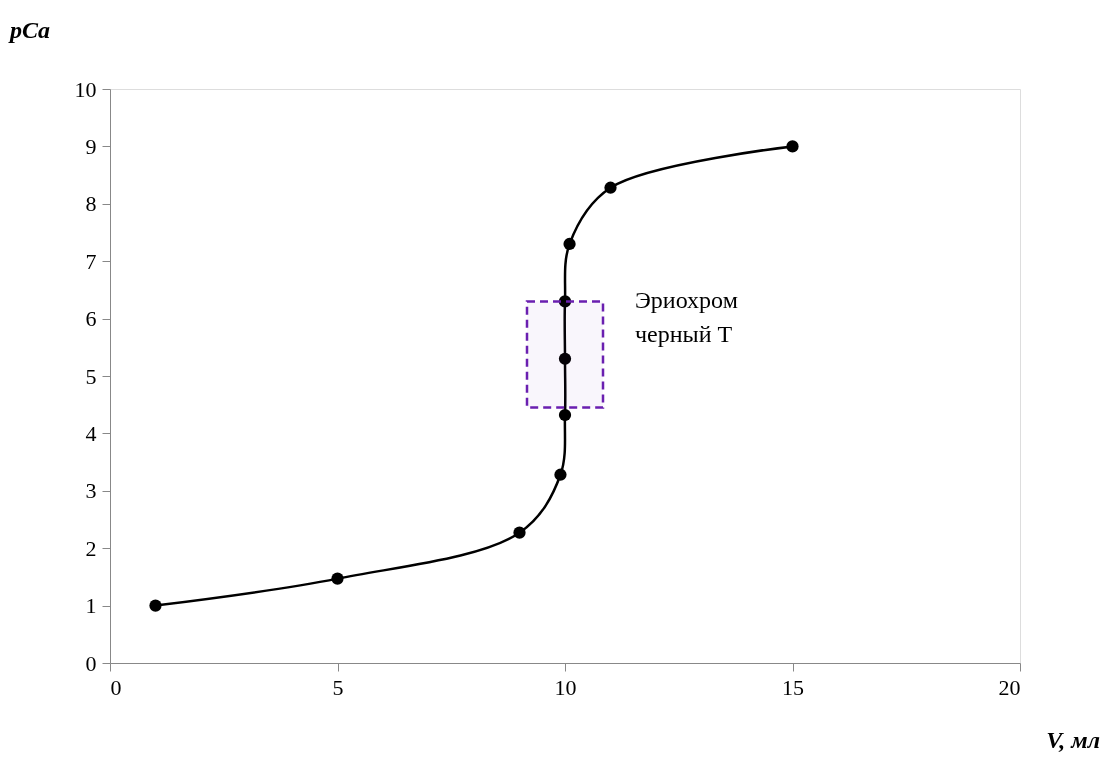  I want to click on x-tick-label: 20, so click(1009, 687).